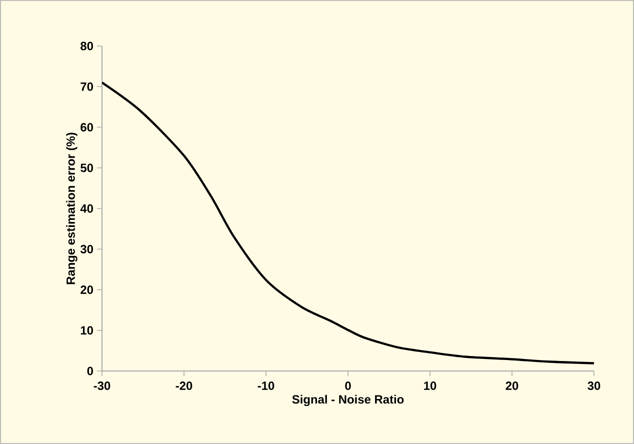  I want to click on y-tick-label: 60, so click(86, 127).